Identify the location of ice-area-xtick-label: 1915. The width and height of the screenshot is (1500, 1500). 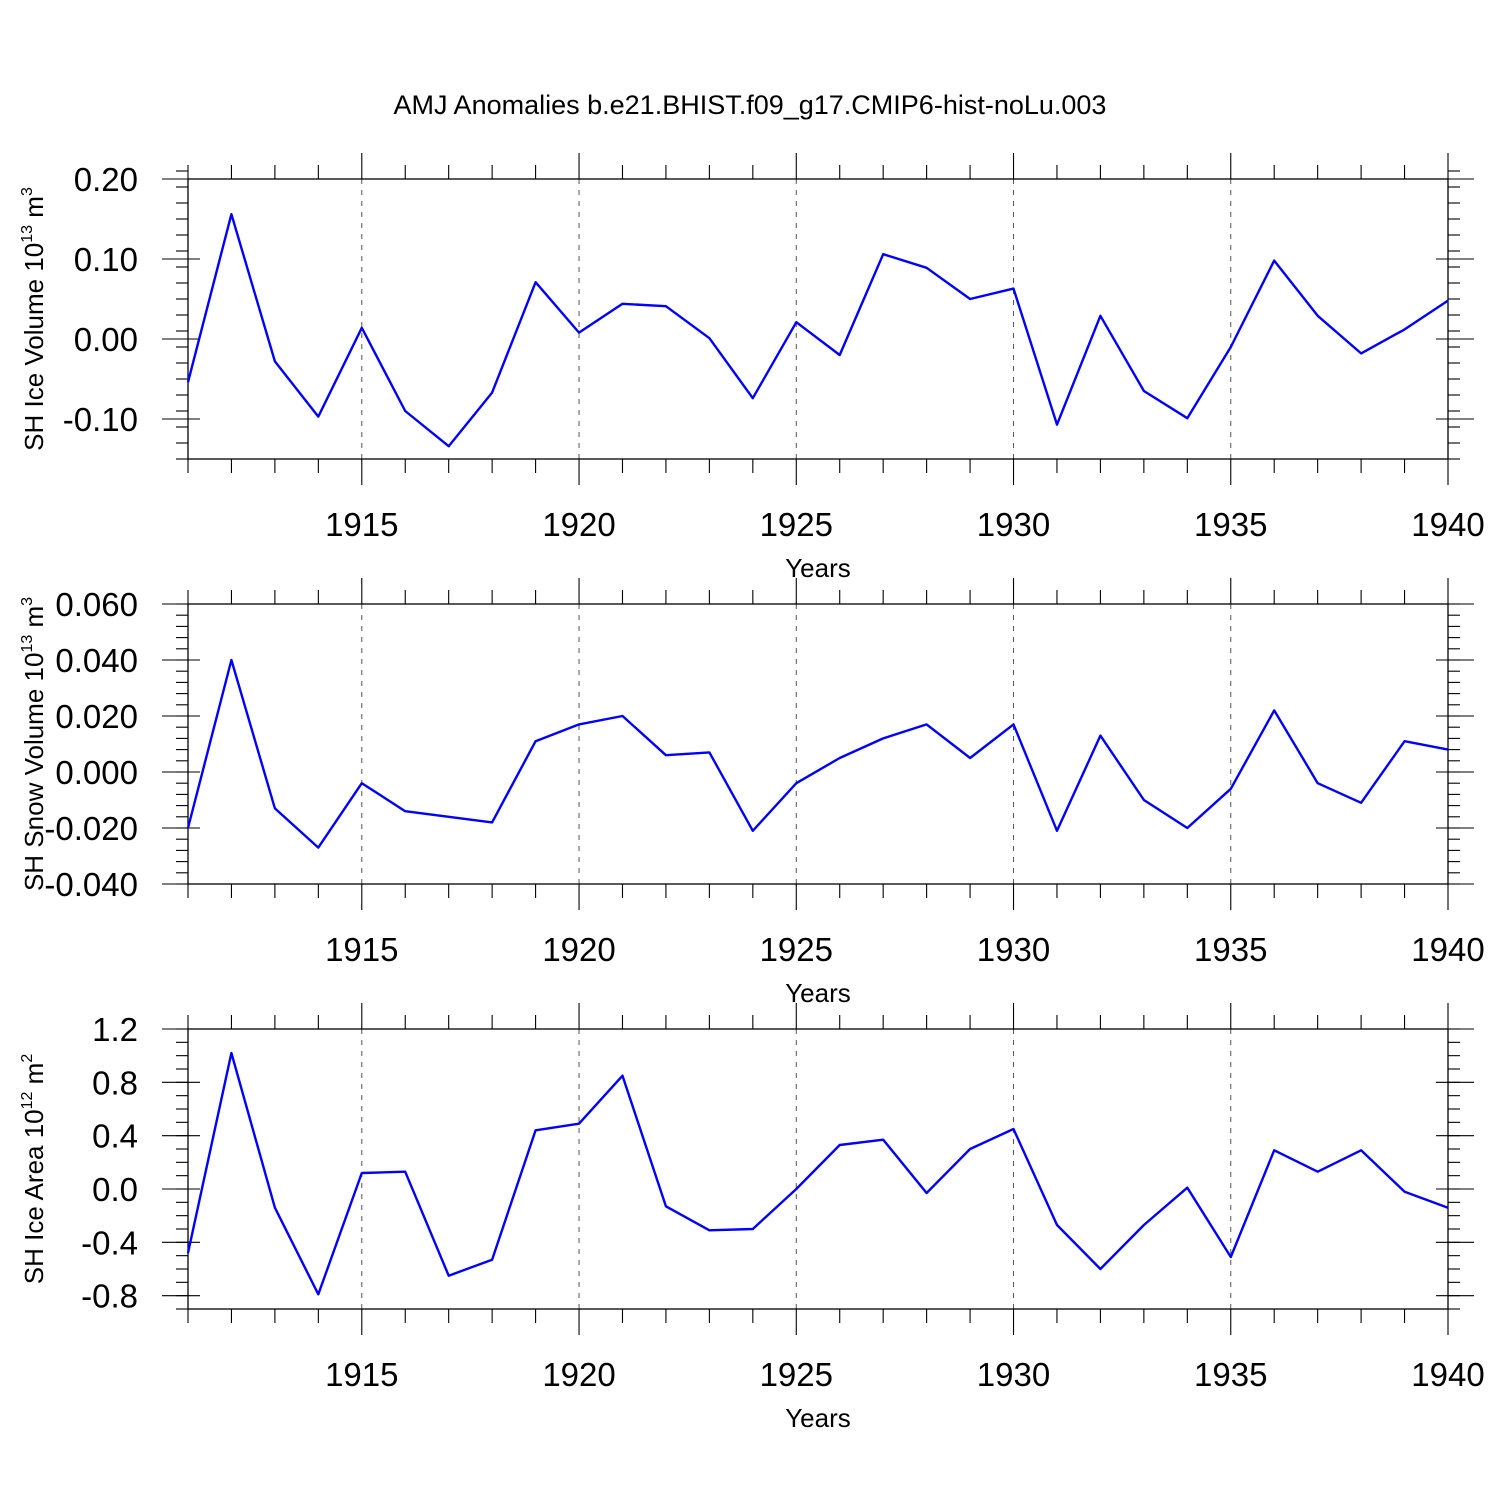
(361, 1374).